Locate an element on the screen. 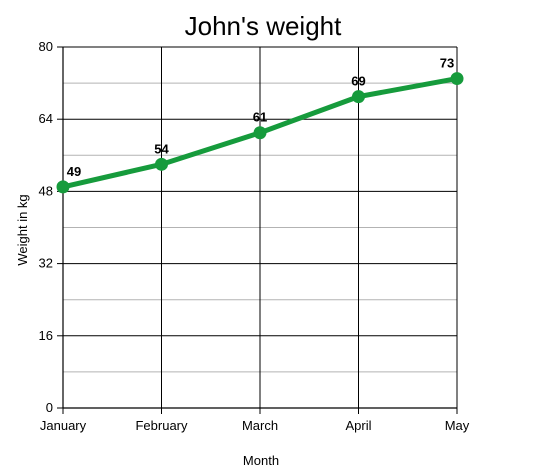 The image size is (540, 470). y-axis-label: Weight in kg is located at coordinates (22, 229).